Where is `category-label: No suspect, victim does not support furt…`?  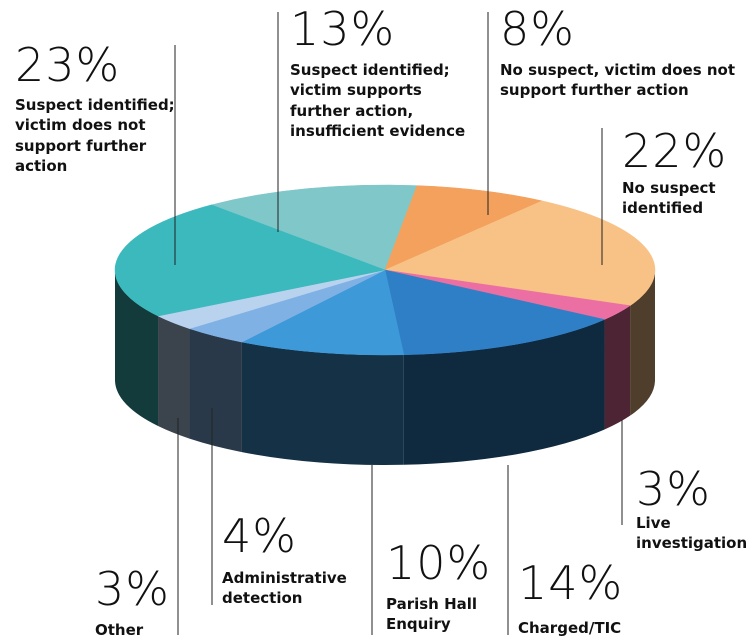
category-label: No suspect, victim does not support furt… is located at coordinates (618, 80).